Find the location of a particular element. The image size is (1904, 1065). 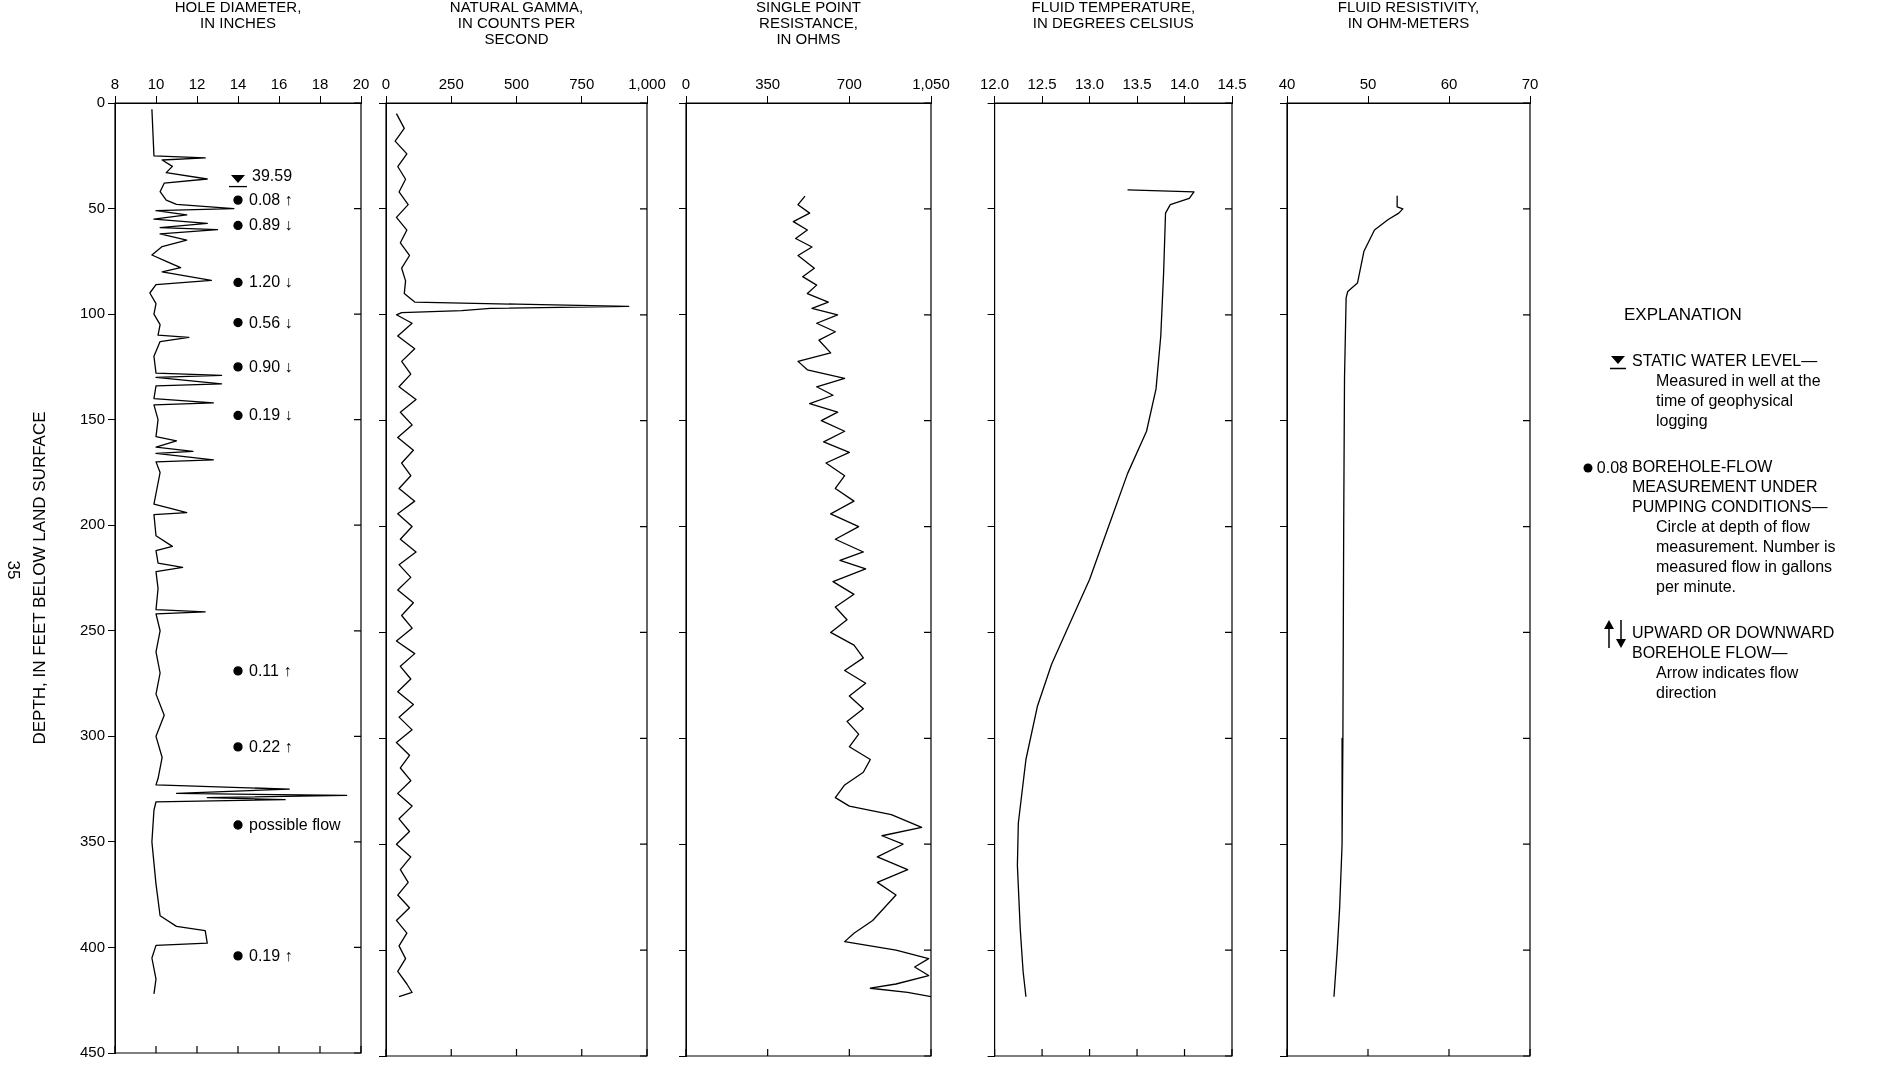

x-axis-title: SINGLE POINT RESISTANCE, IN OHMS is located at coordinates (808, 23).